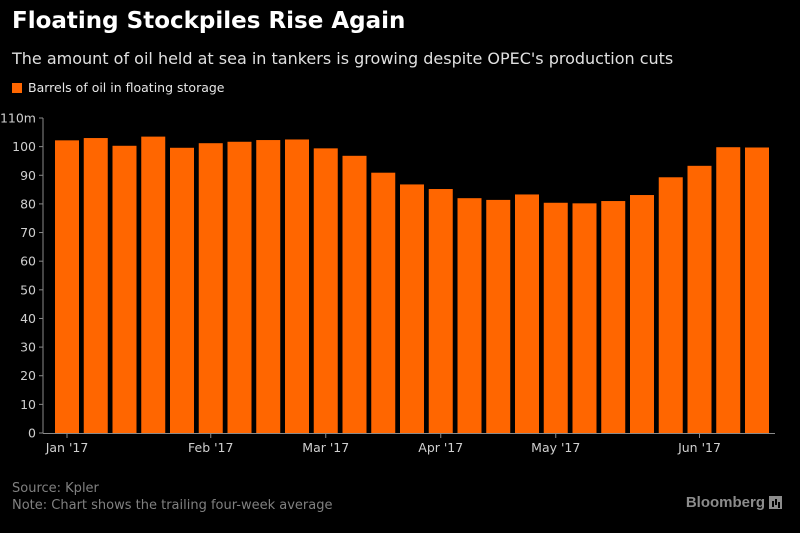 The height and width of the screenshot is (533, 800). I want to click on x-tick-label: Feb '17, so click(210, 447).